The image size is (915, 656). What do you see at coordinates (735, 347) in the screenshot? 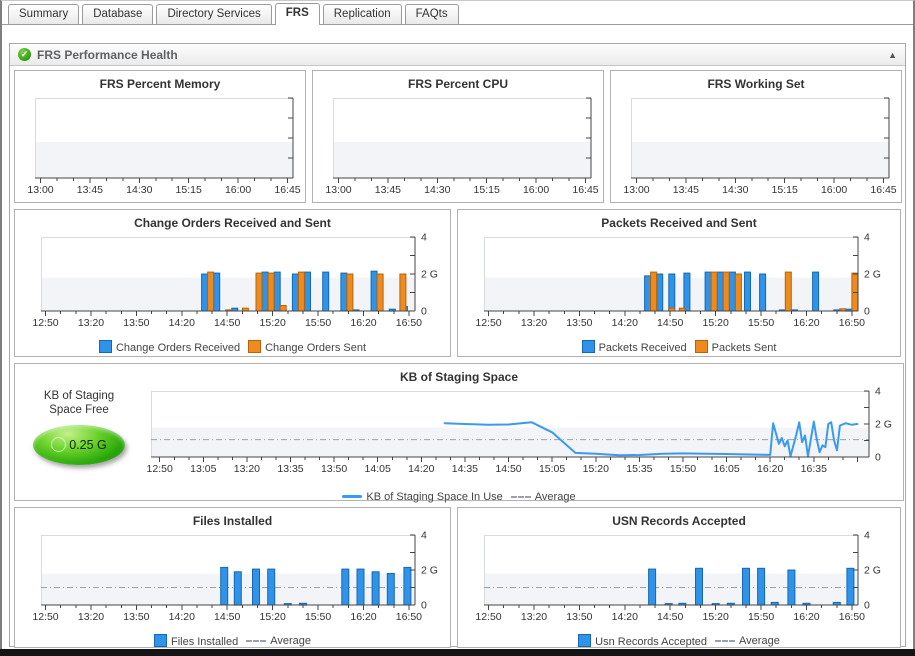
I see `legend-item: Packets Sent` at bounding box center [735, 347].